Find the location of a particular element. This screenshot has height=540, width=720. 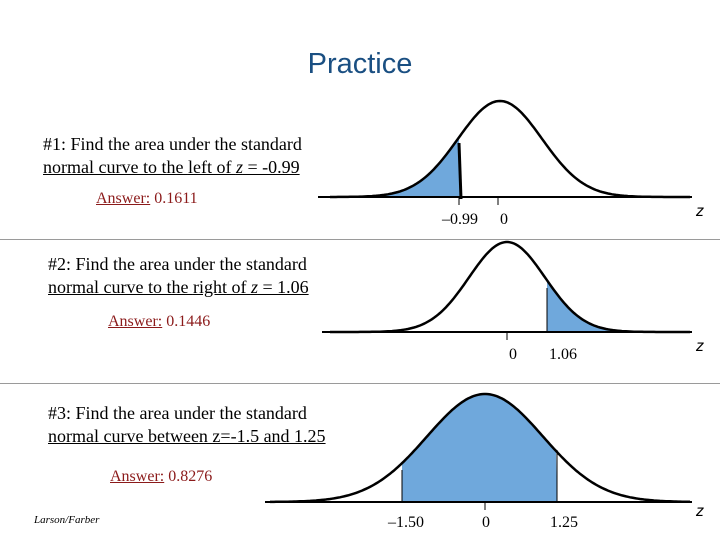

curve-2-group: 0 1.06 z is located at coordinates (513, 301).